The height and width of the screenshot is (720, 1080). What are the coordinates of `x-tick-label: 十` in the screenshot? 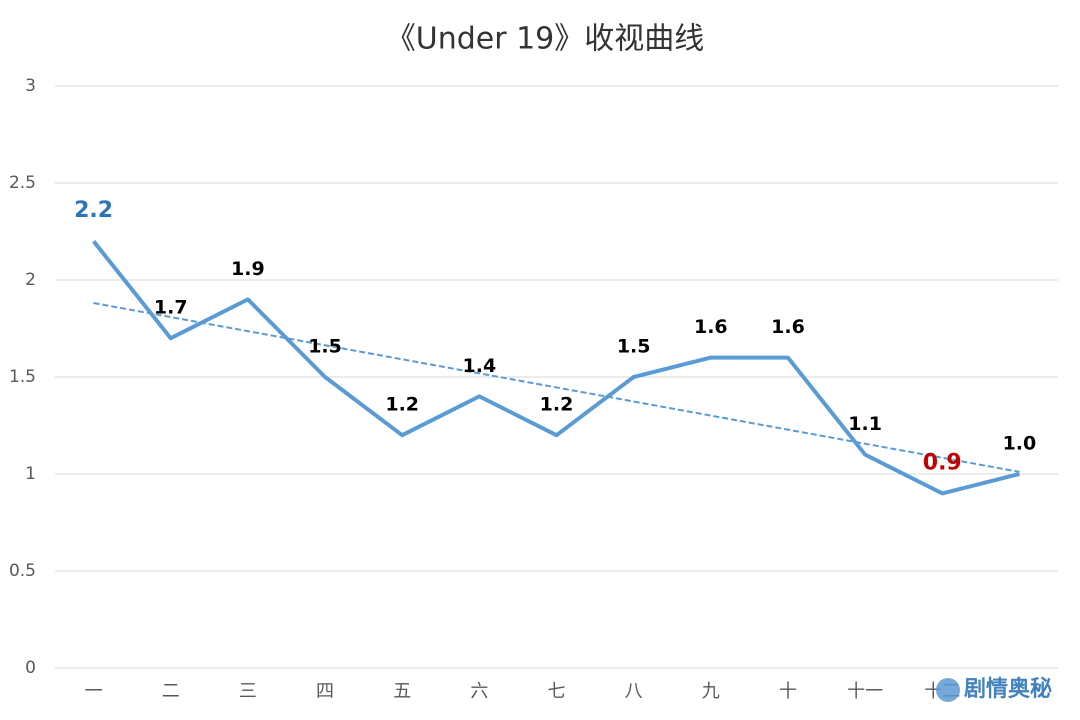 It's located at (788, 691).